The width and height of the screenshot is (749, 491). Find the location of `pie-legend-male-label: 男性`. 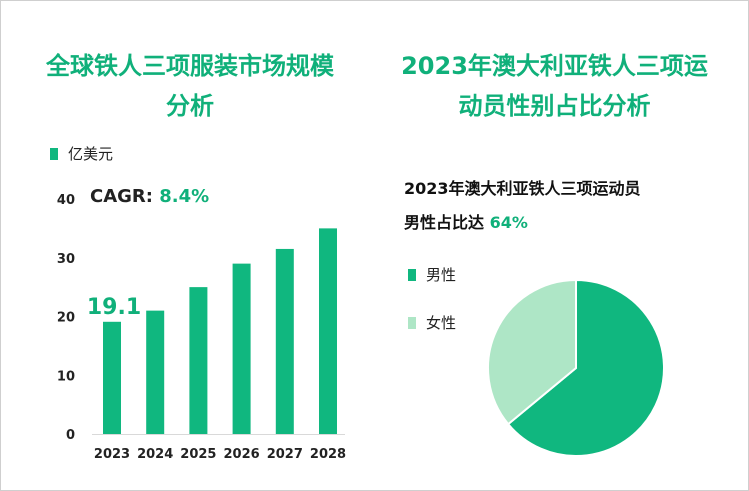

pie-legend-male-label: 男性 is located at coordinates (441, 275).